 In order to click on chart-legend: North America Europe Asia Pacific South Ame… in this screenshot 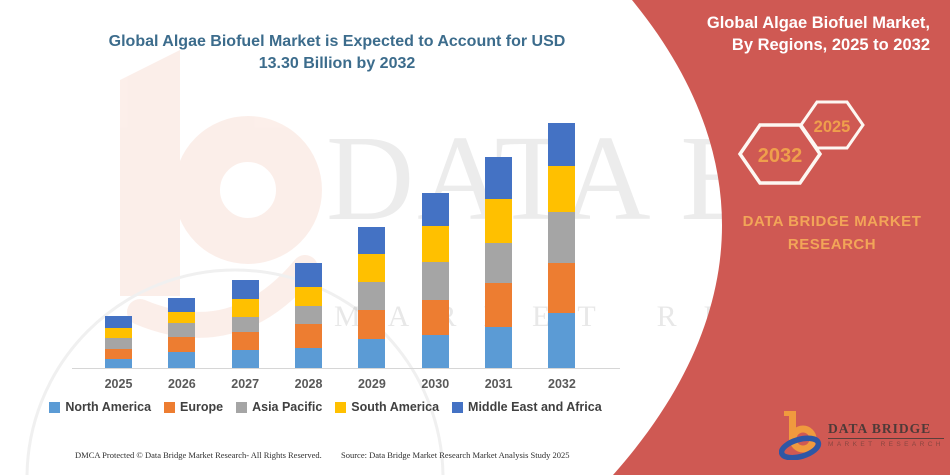, I will do `click(325, 407)`.